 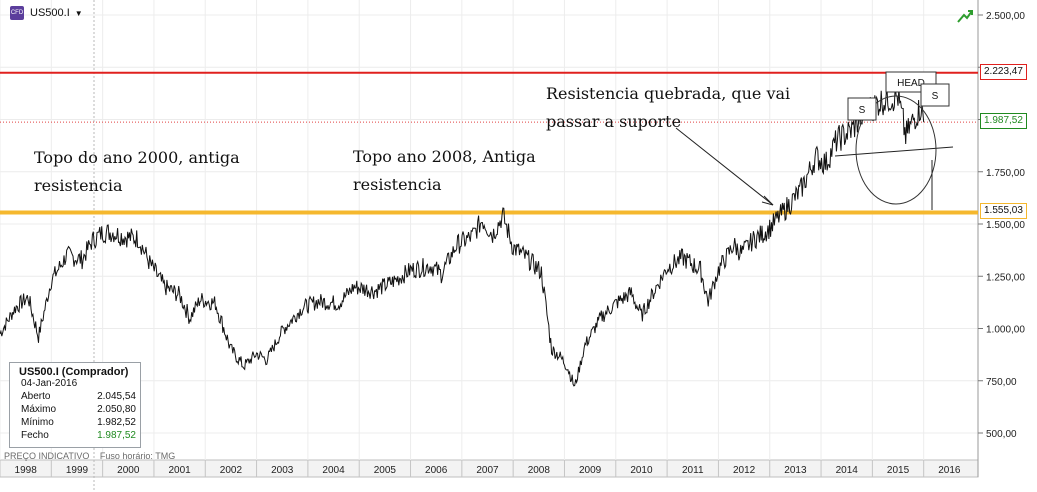 I want to click on info-value: 2.050,80, so click(x=116, y=409).